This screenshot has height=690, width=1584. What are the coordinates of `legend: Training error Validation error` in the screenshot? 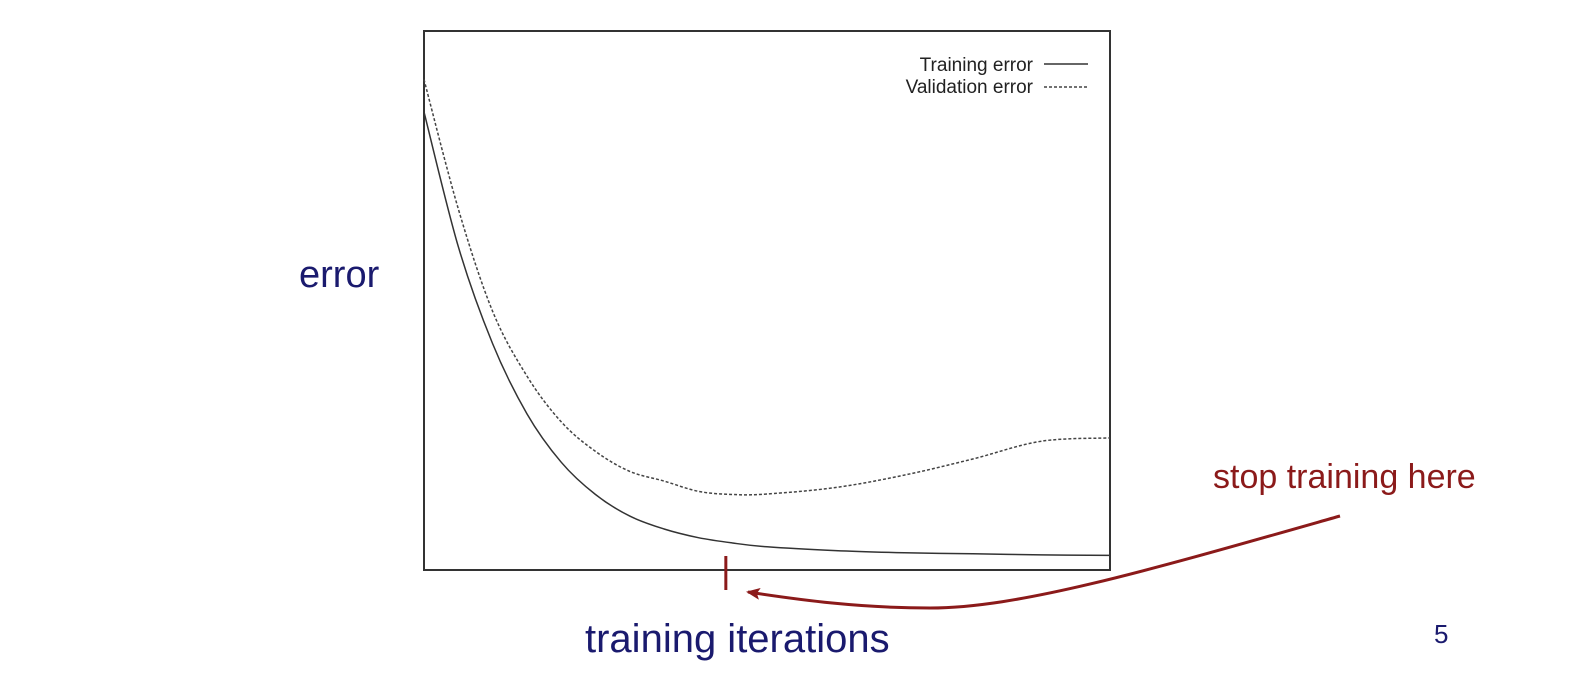 It's located at (997, 76).